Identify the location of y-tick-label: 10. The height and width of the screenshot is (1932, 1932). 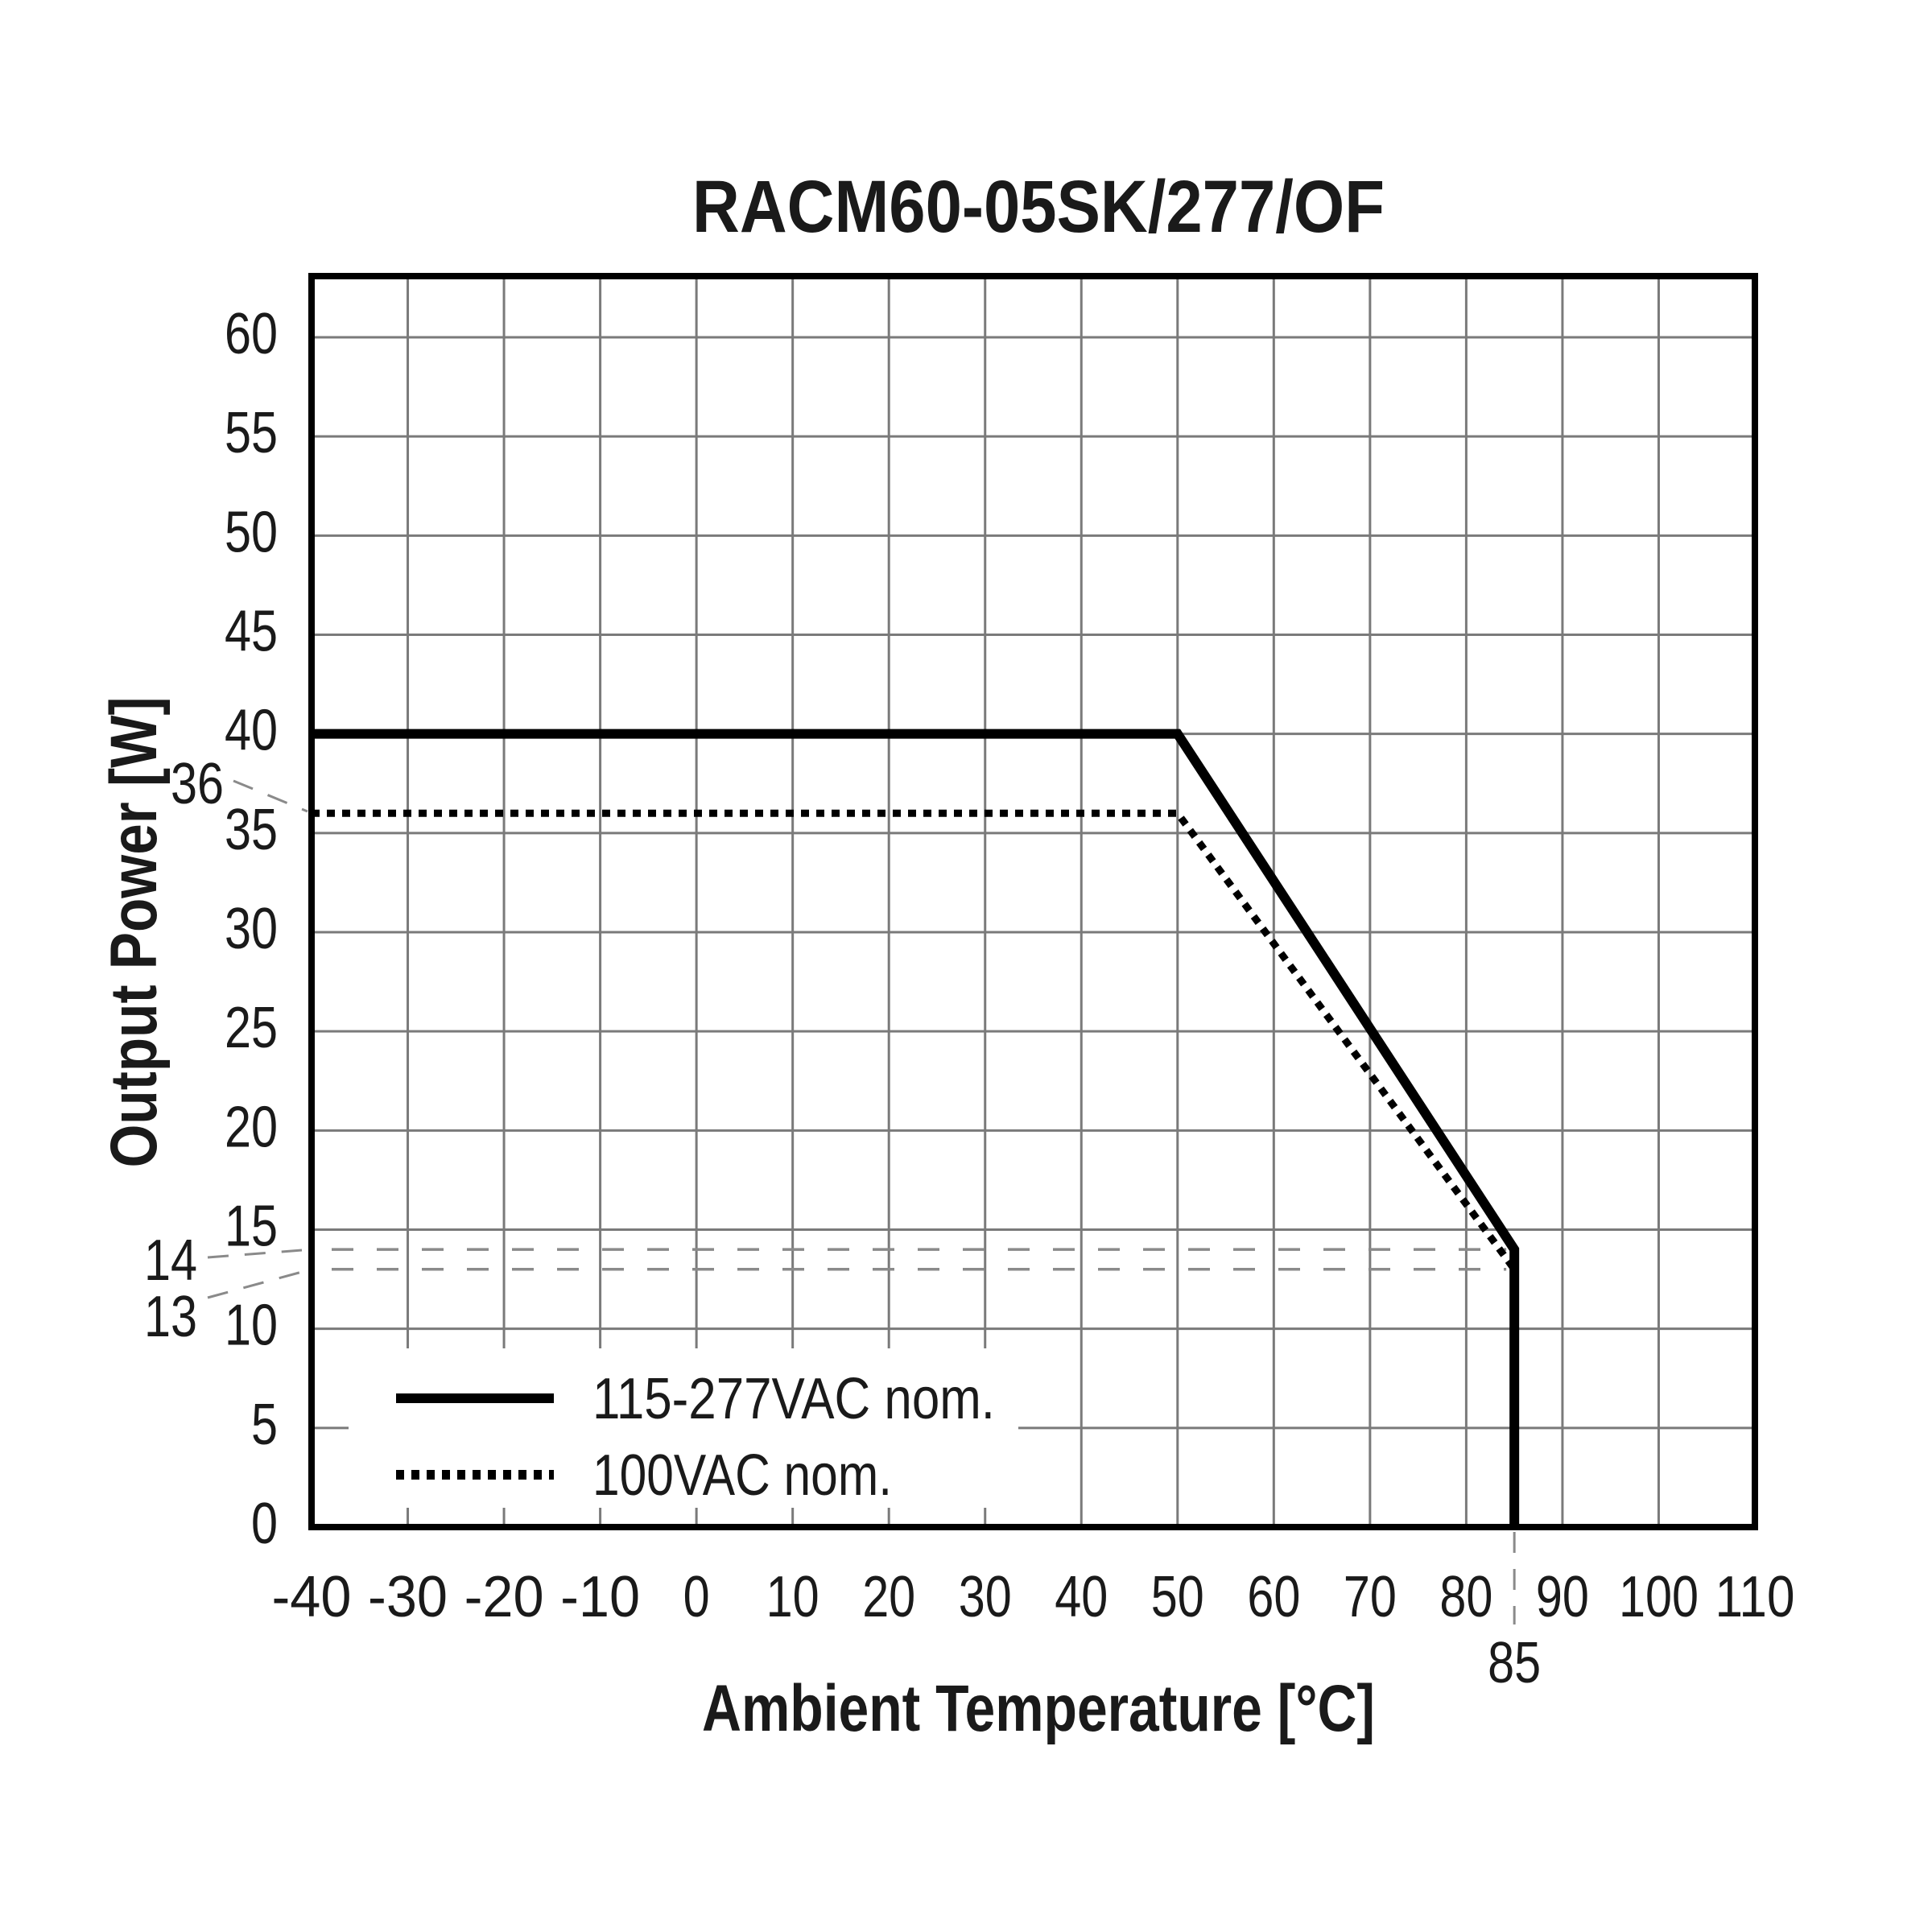
(252, 1326).